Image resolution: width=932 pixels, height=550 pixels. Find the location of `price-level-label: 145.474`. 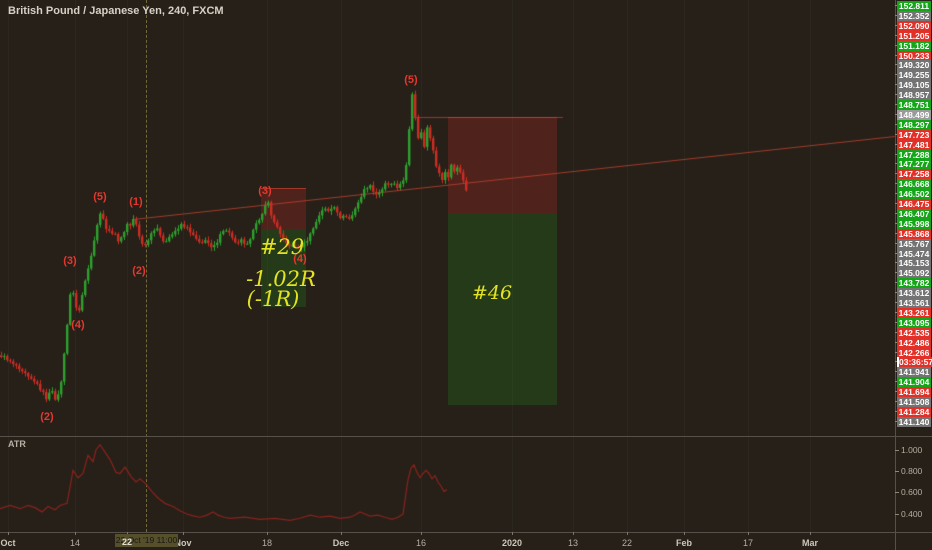

price-level-label: 145.474 is located at coordinates (914, 253).